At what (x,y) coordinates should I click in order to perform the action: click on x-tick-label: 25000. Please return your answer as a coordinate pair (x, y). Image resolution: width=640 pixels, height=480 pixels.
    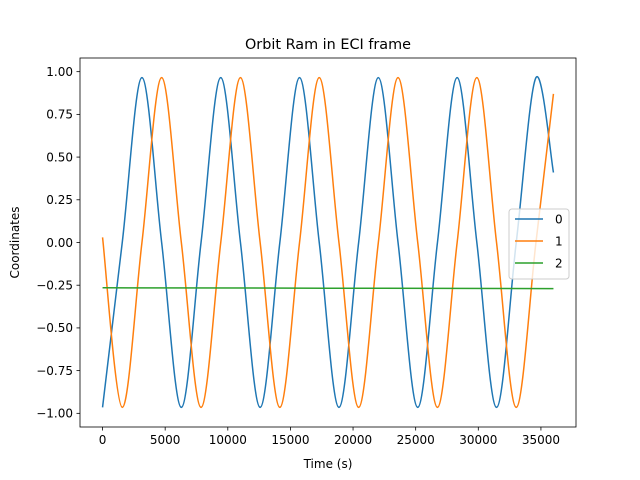
    Looking at the image, I should click on (416, 440).